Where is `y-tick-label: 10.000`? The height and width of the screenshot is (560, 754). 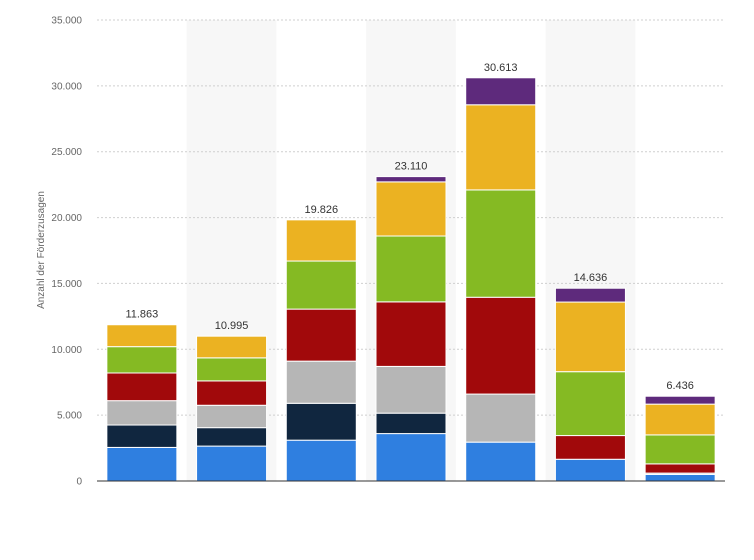 y-tick-label: 10.000 is located at coordinates (66, 350).